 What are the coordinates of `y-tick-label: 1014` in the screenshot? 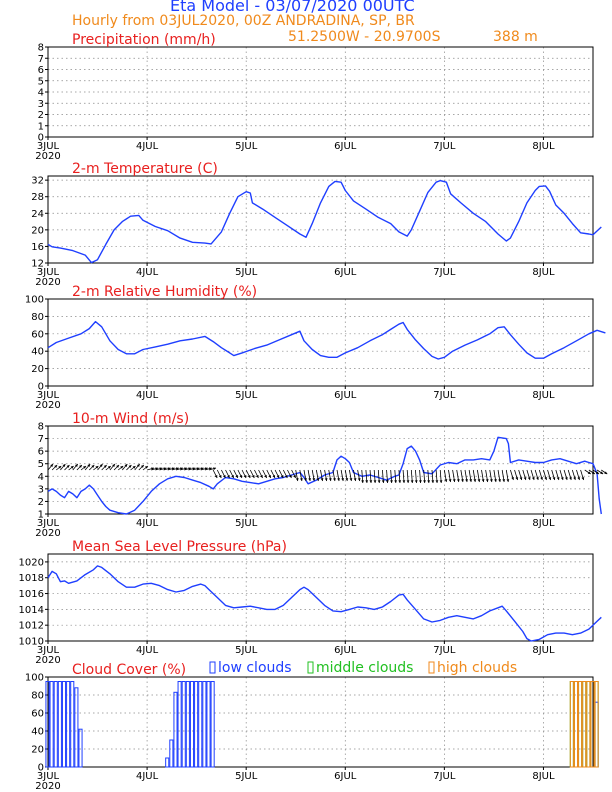 It's located at (31, 610).